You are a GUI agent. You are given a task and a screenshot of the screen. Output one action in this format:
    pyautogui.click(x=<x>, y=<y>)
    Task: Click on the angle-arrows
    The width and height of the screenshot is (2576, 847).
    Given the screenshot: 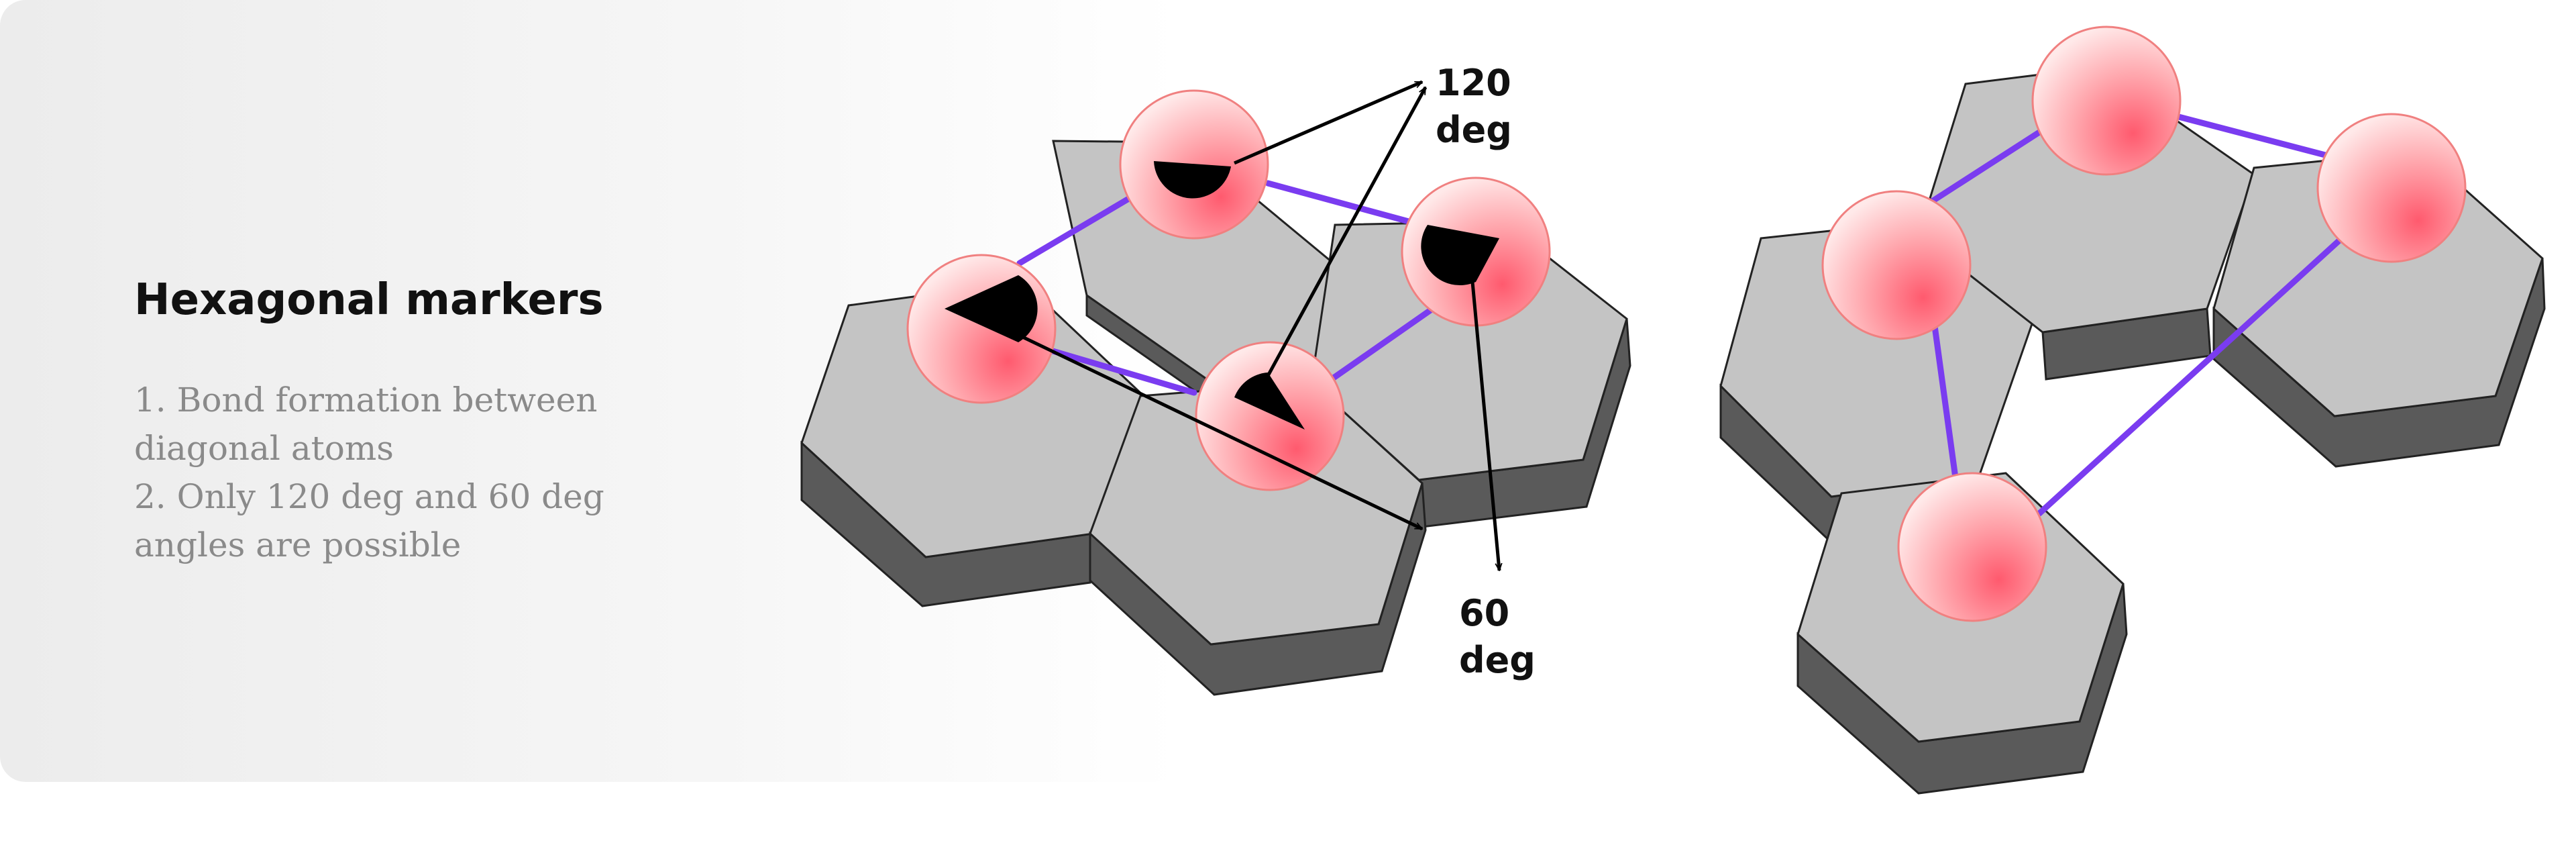 What is the action you would take?
    pyautogui.click(x=1258, y=325)
    